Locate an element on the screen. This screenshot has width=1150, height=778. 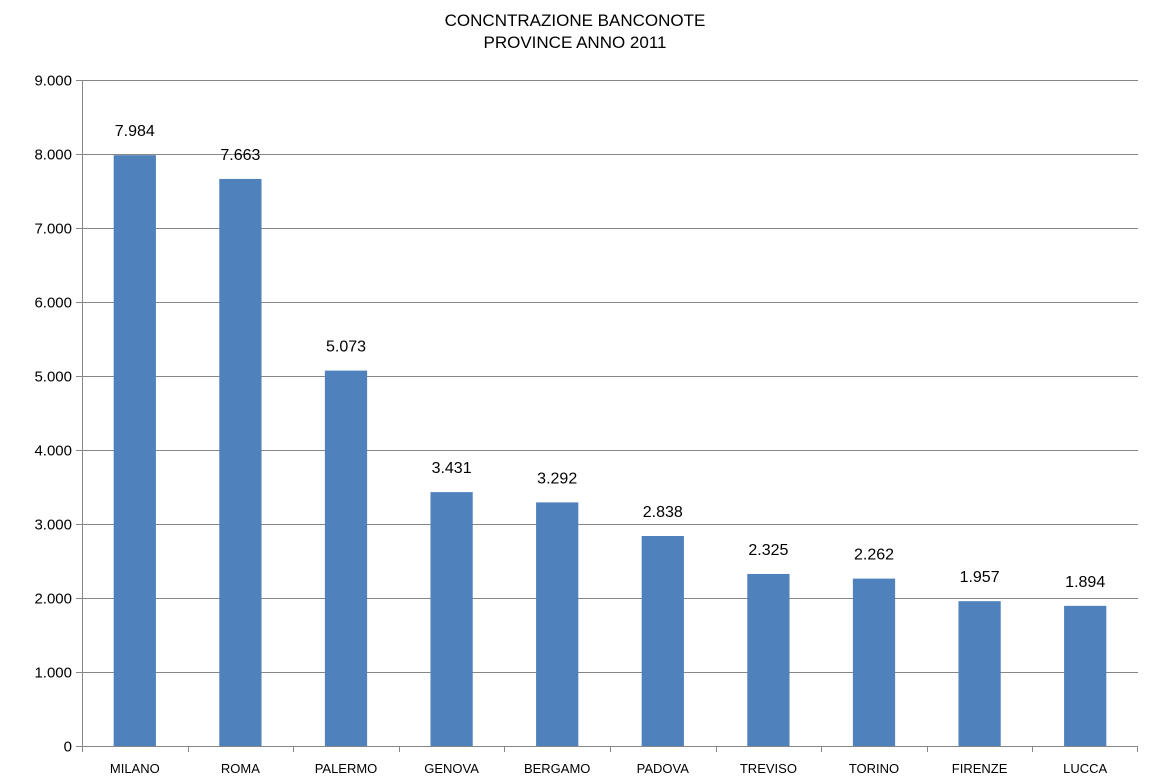
data-label-torino: 2.262 is located at coordinates (874, 555).